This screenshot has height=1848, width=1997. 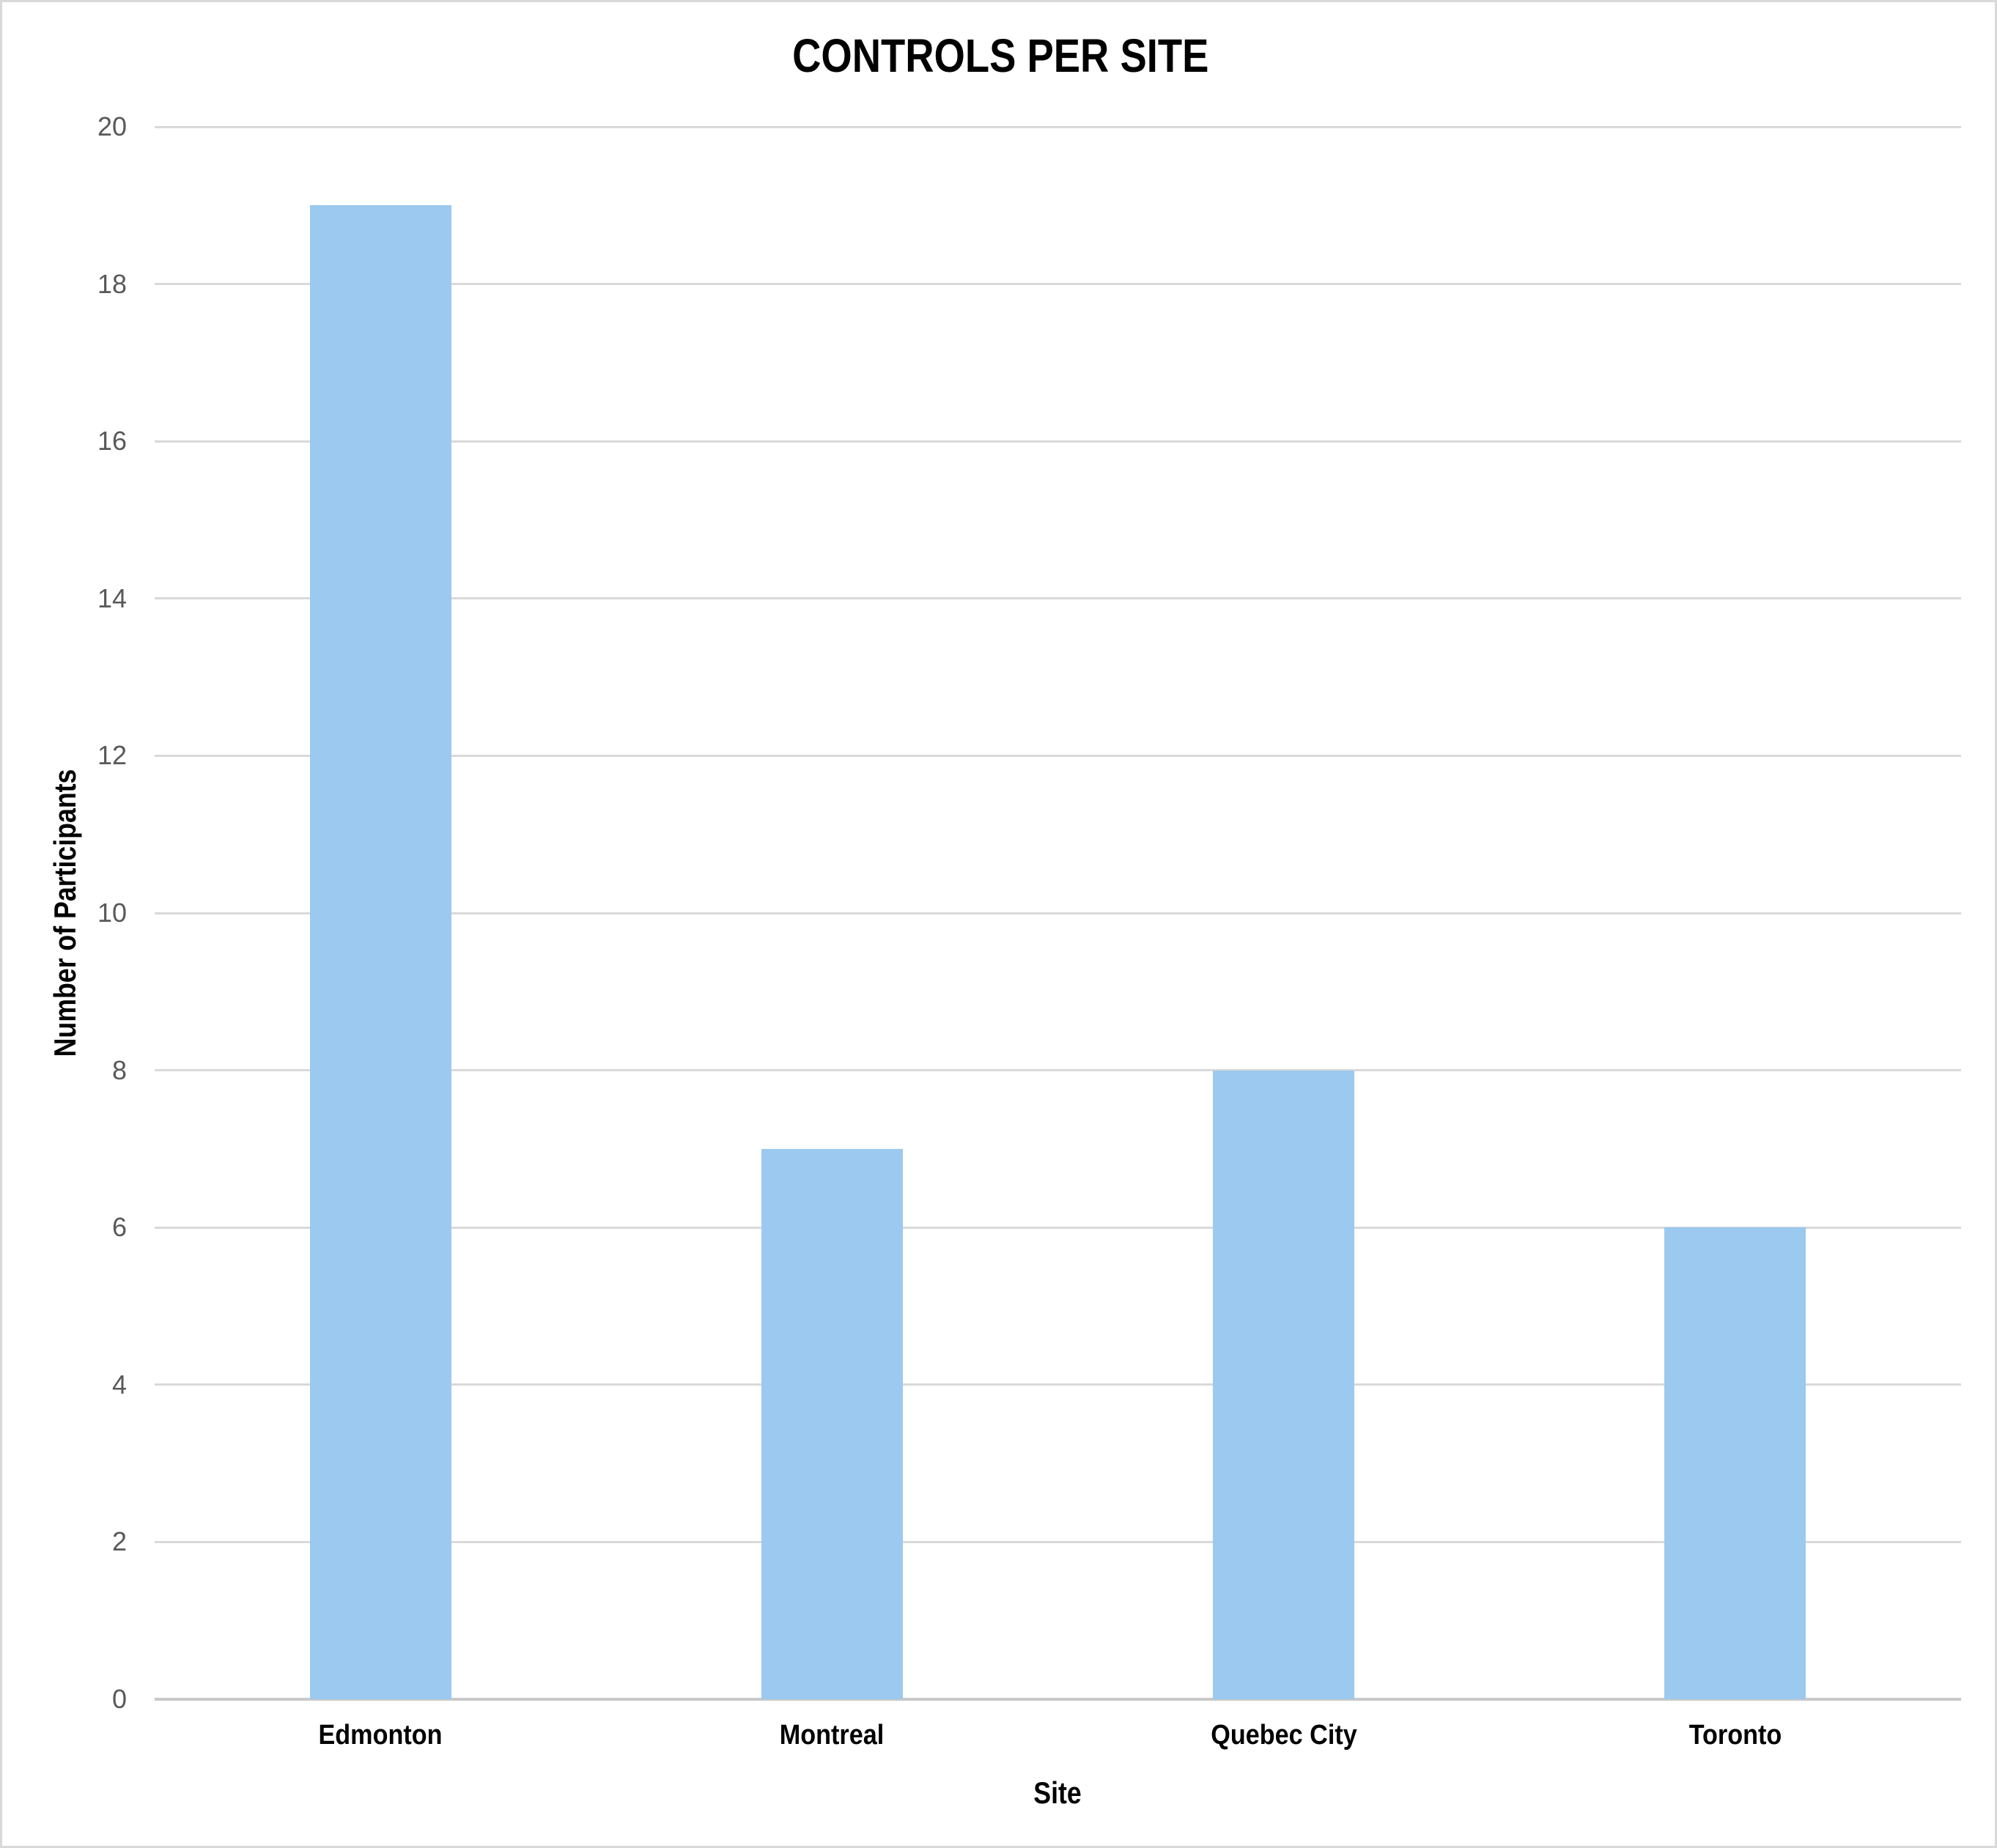 I want to click on x-axis-title-text: Site, so click(x=1057, y=1792).